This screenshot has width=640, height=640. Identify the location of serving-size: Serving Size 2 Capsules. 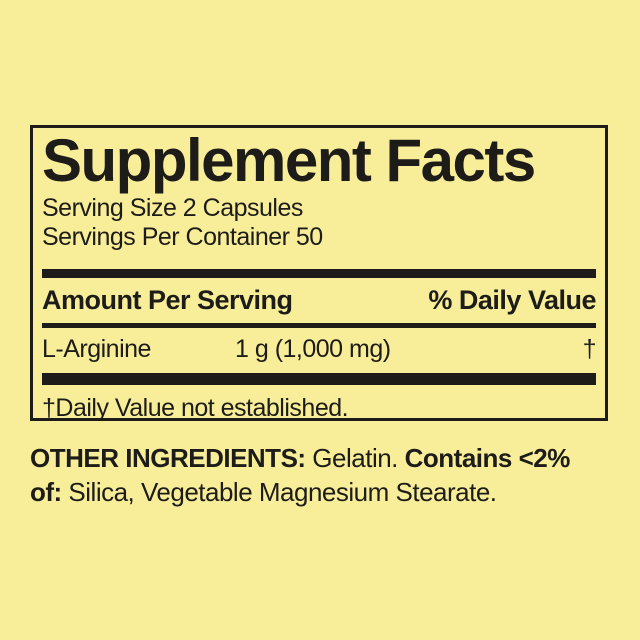
(172, 208).